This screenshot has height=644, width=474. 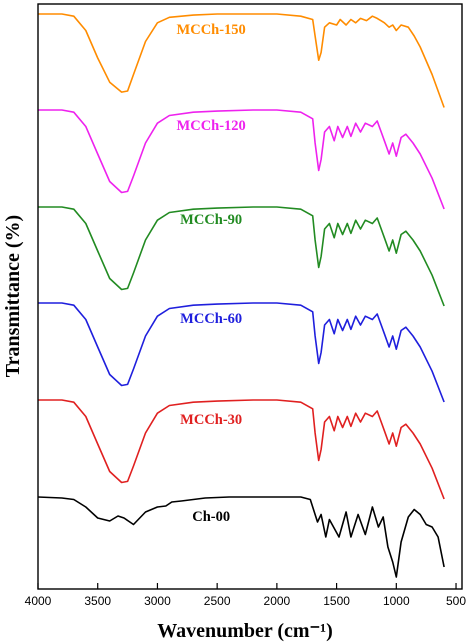 What do you see at coordinates (456, 601) in the screenshot?
I see `x-tick-label: 500` at bounding box center [456, 601].